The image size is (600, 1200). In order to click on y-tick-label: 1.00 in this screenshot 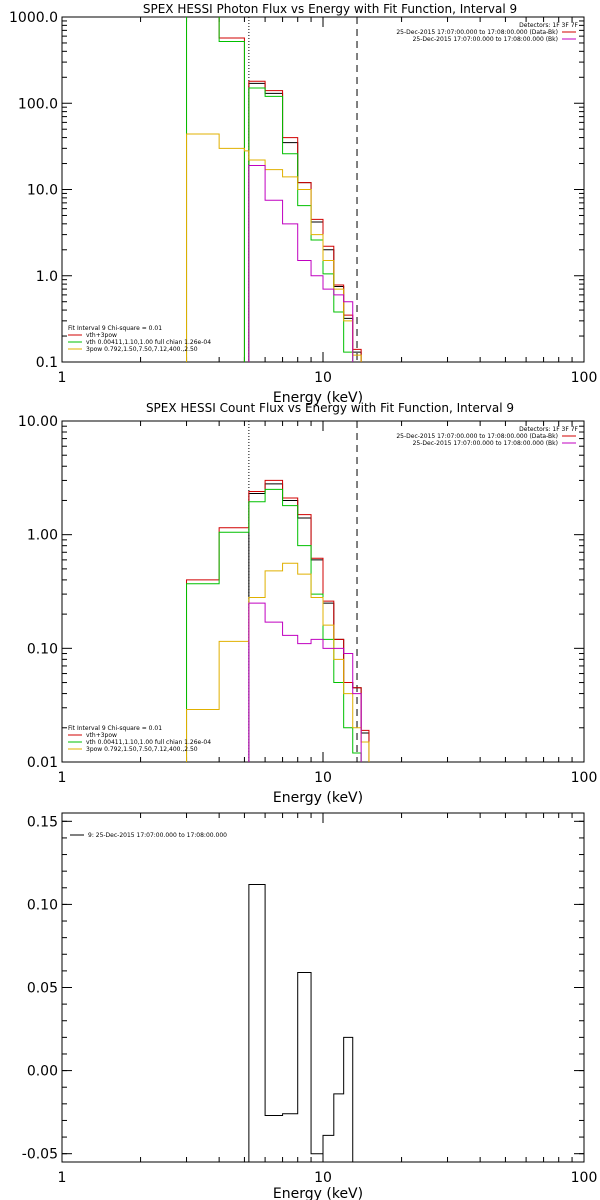, I will do `click(42, 536)`.